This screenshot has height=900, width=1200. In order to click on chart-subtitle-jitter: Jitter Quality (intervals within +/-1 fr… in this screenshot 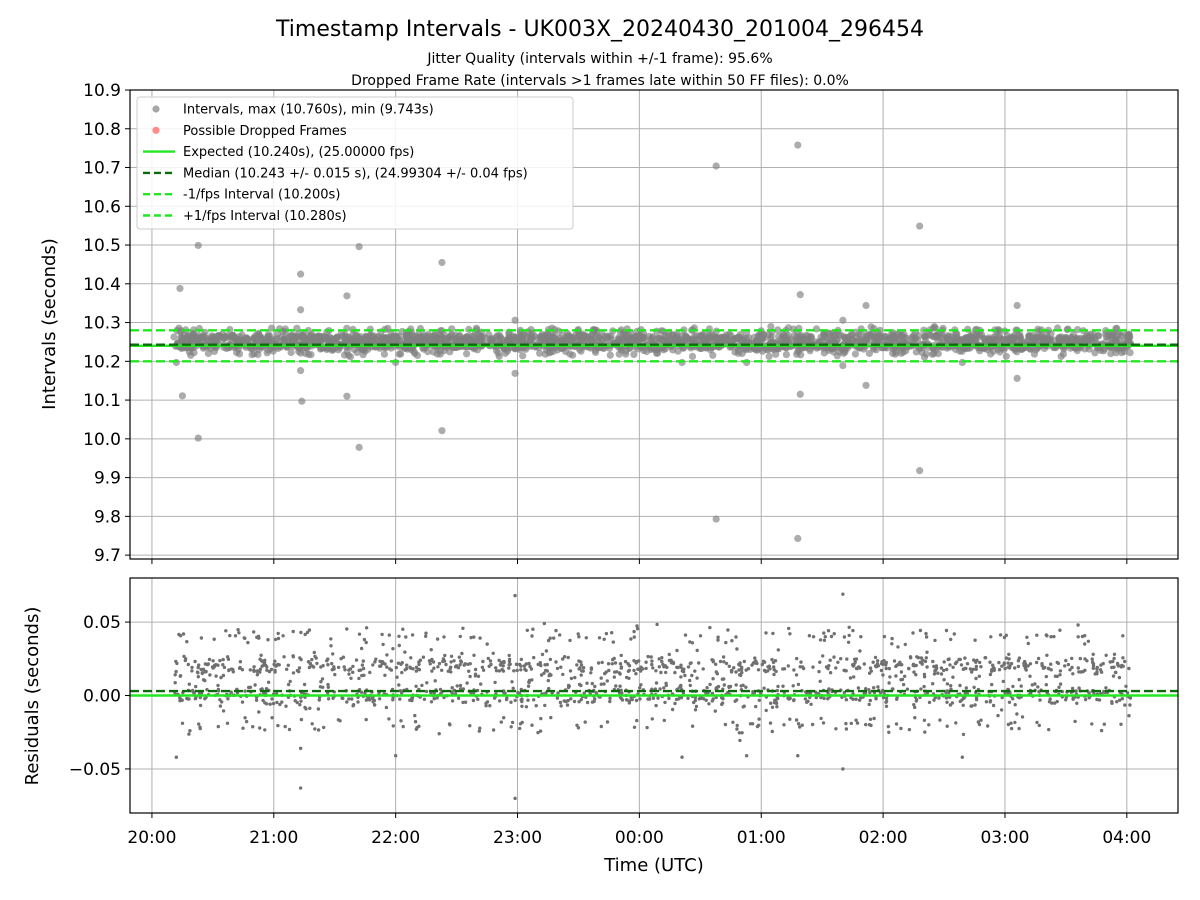, I will do `click(599, 59)`.